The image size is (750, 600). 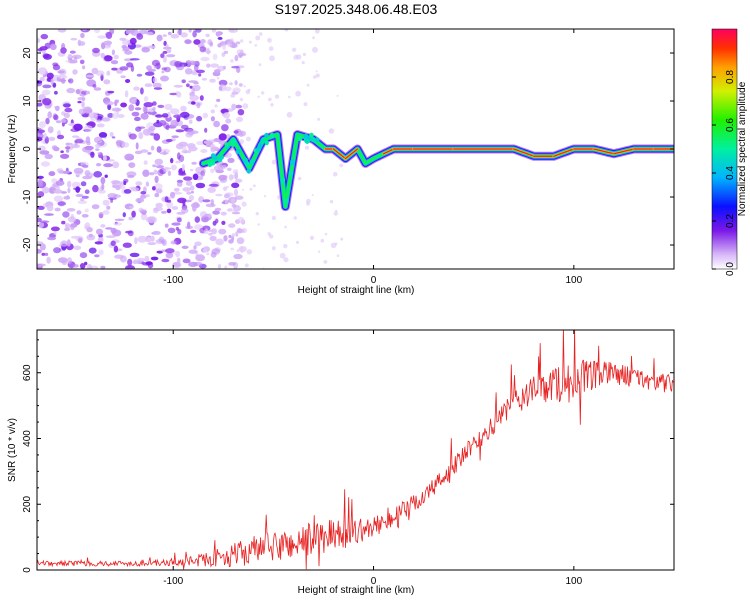 What do you see at coordinates (730, 221) in the screenshot?
I see `colorbar-tick-label: 0.2` at bounding box center [730, 221].